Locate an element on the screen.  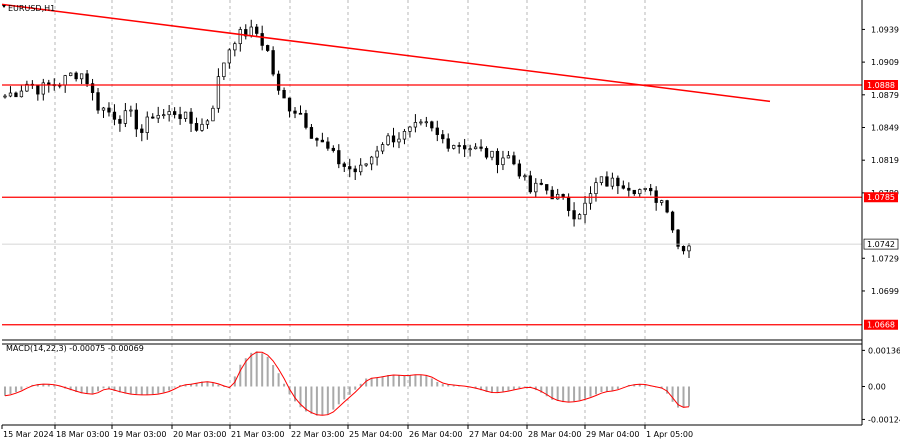
x-tick-label: 27 Mar 04:00 is located at coordinates (495, 434).